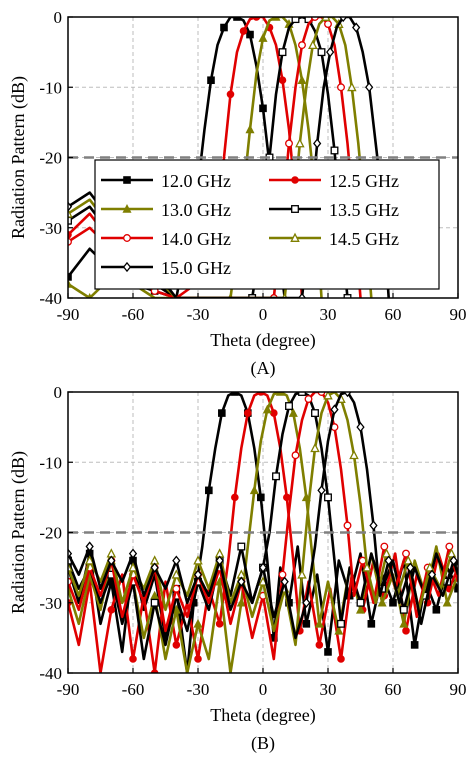 The image size is (474, 758). What do you see at coordinates (18, 532) in the screenshot?
I see `y-axis-title: Radiation Pattern (dB)` at bounding box center [18, 532].